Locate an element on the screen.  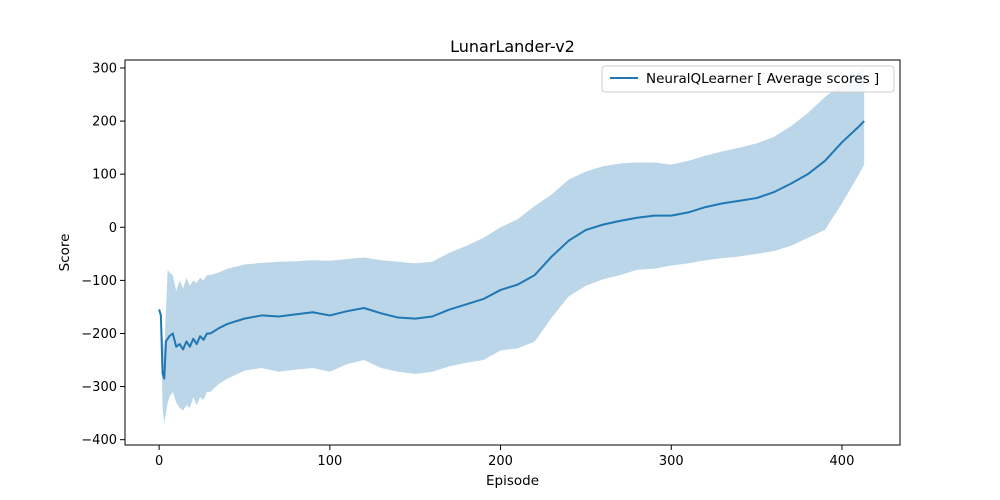
y-tick-label: 200 is located at coordinates (104, 122).